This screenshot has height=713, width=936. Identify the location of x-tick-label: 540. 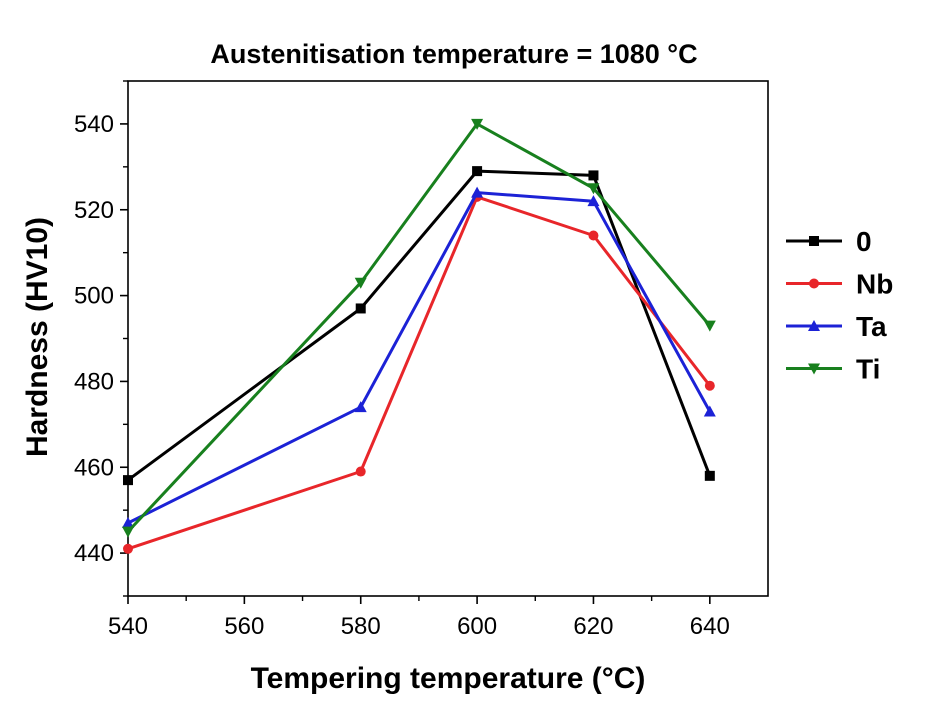
(128, 626).